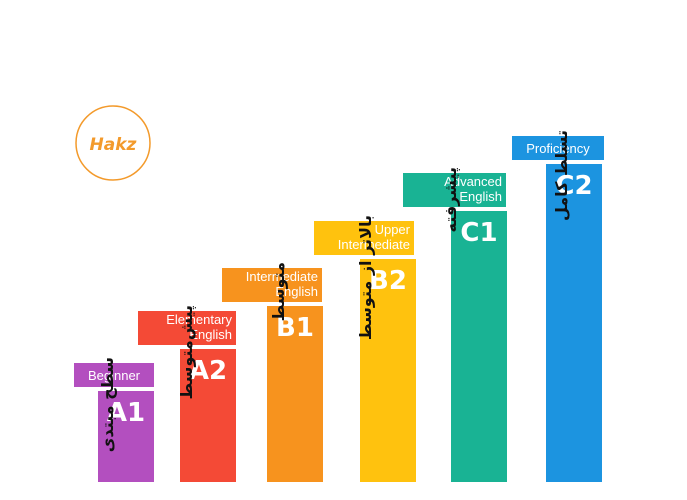  What do you see at coordinates (208, 415) in the screenshot?
I see `bar-a2` at bounding box center [208, 415].